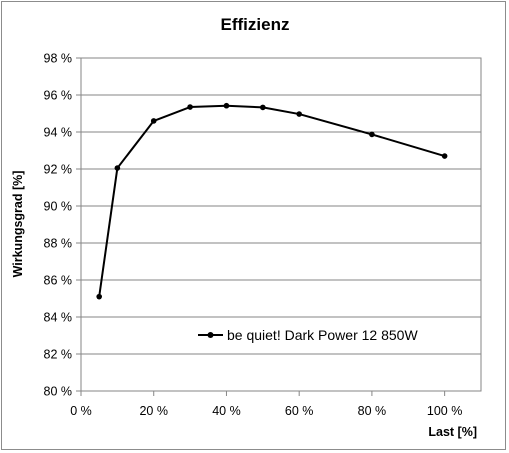 Image resolution: width=509 pixels, height=453 pixels. What do you see at coordinates (372, 411) in the screenshot?
I see `x-tick-label: 80 %` at bounding box center [372, 411].